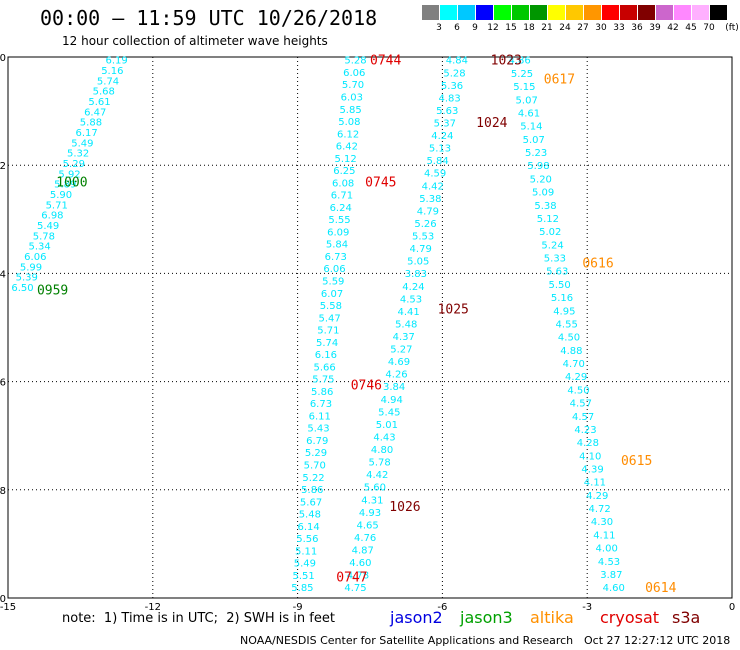 The width and height of the screenshot is (740, 650). What do you see at coordinates (358, 576) in the screenshot?
I see `wave-height-value: 4.78` at bounding box center [358, 576].